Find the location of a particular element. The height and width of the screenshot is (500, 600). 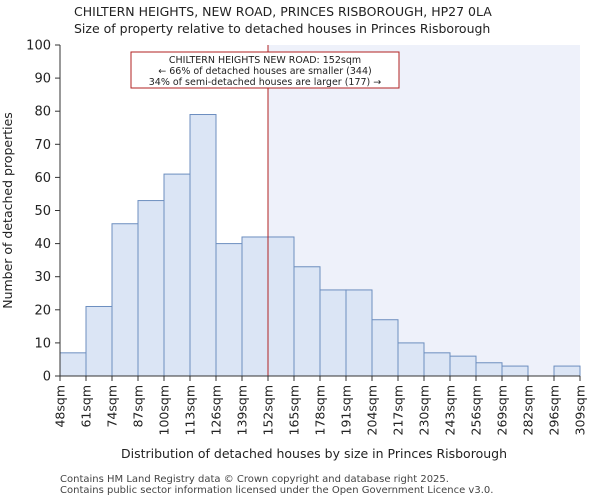

bar-74sqm is located at coordinates (125, 300).